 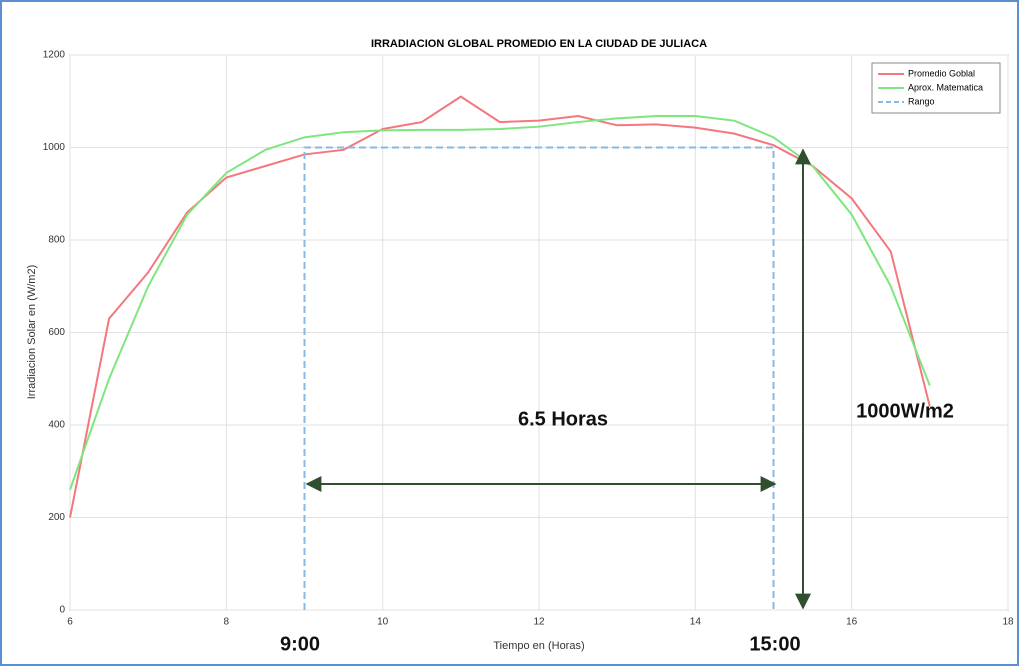 I want to click on y-tick-label: 200, so click(x=56, y=517).